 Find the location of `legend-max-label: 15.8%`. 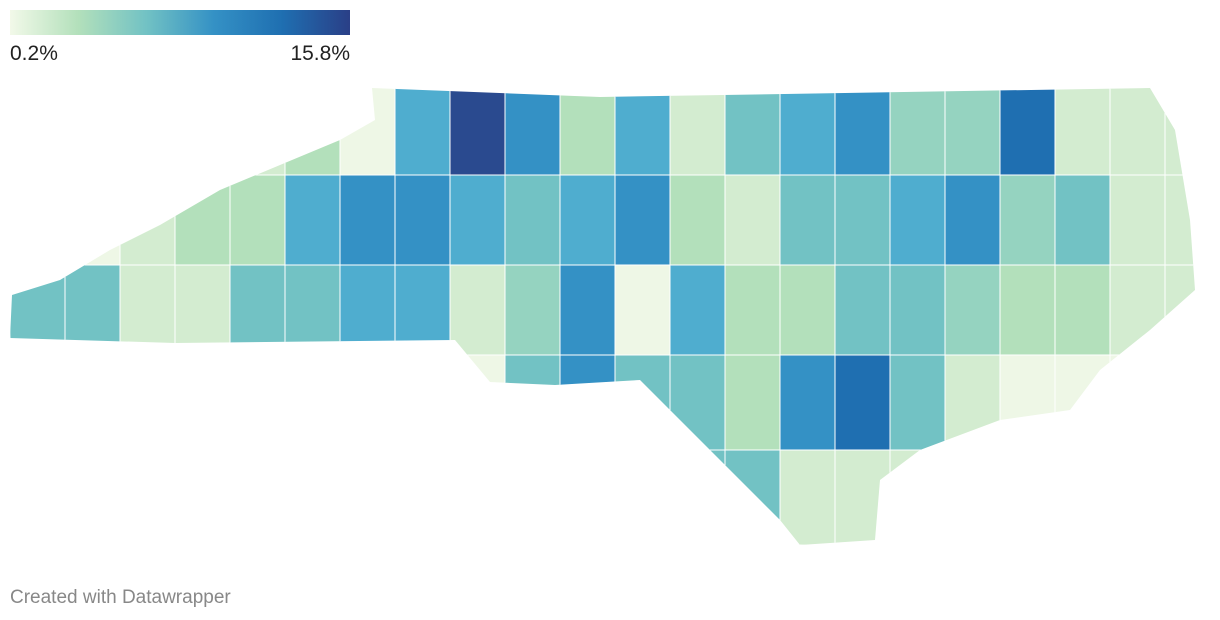

legend-max-label: 15.8% is located at coordinates (320, 53).